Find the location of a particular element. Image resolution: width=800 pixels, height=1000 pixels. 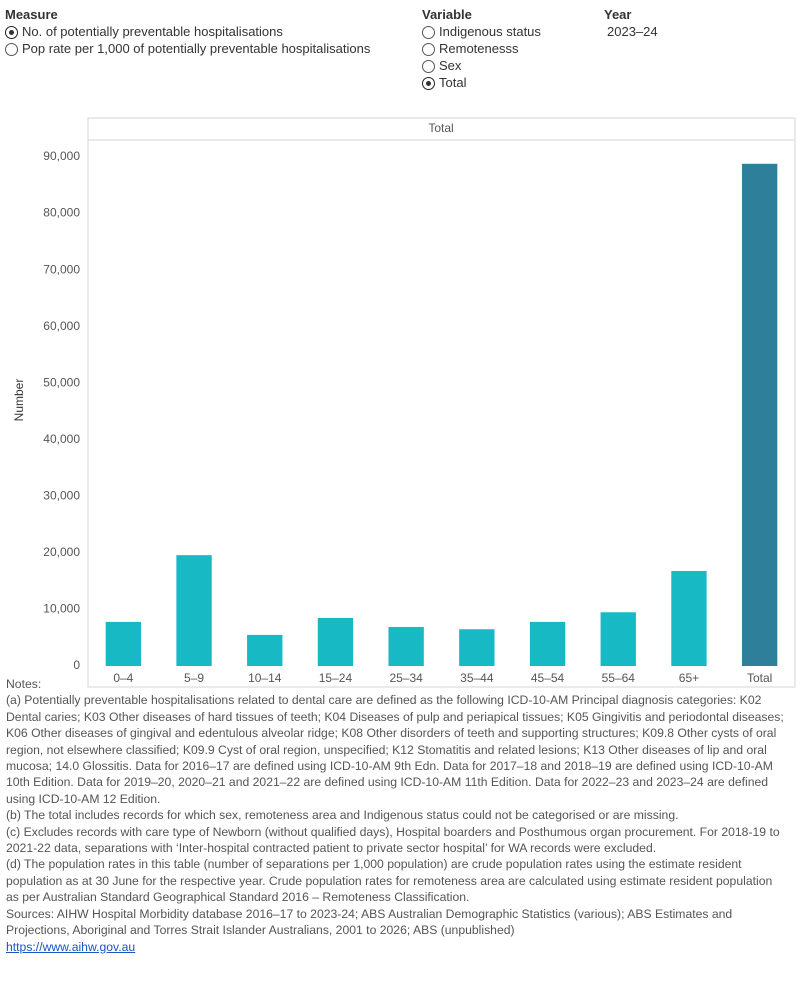

y-tick-label: 20,000 is located at coordinates (61, 552).